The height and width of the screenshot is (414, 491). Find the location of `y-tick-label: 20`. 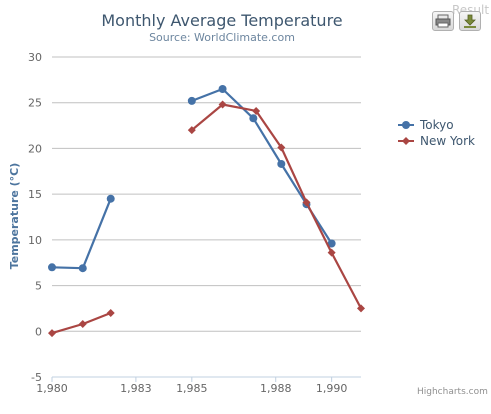

y-tick-label: 20 is located at coordinates (35, 148).